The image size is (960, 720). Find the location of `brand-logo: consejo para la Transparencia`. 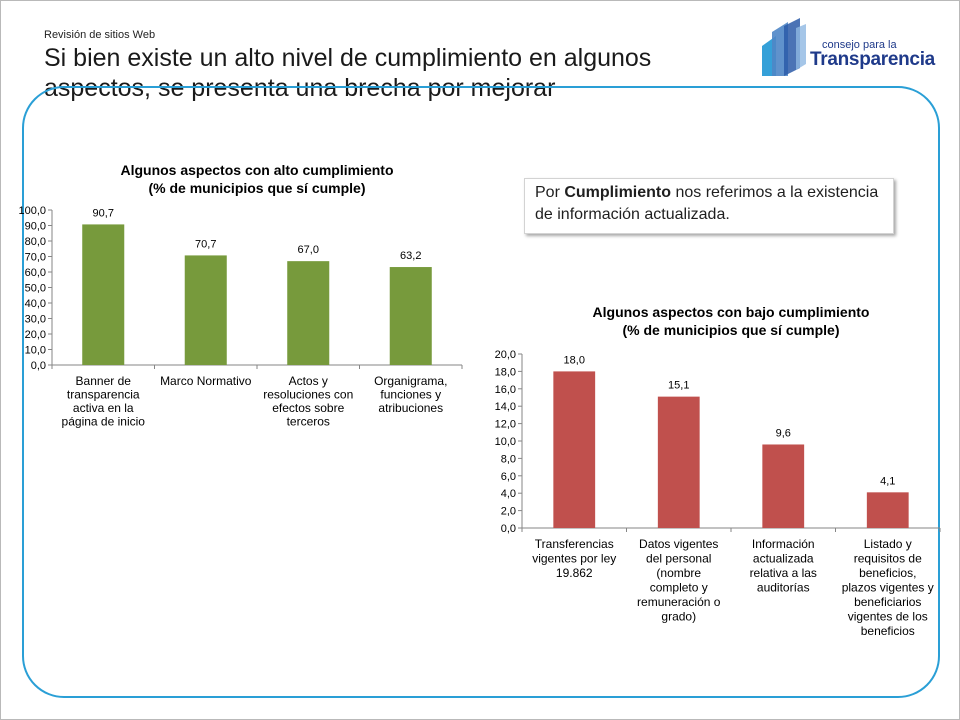

brand-logo: consejo para la Transparencia is located at coordinates (845, 48).